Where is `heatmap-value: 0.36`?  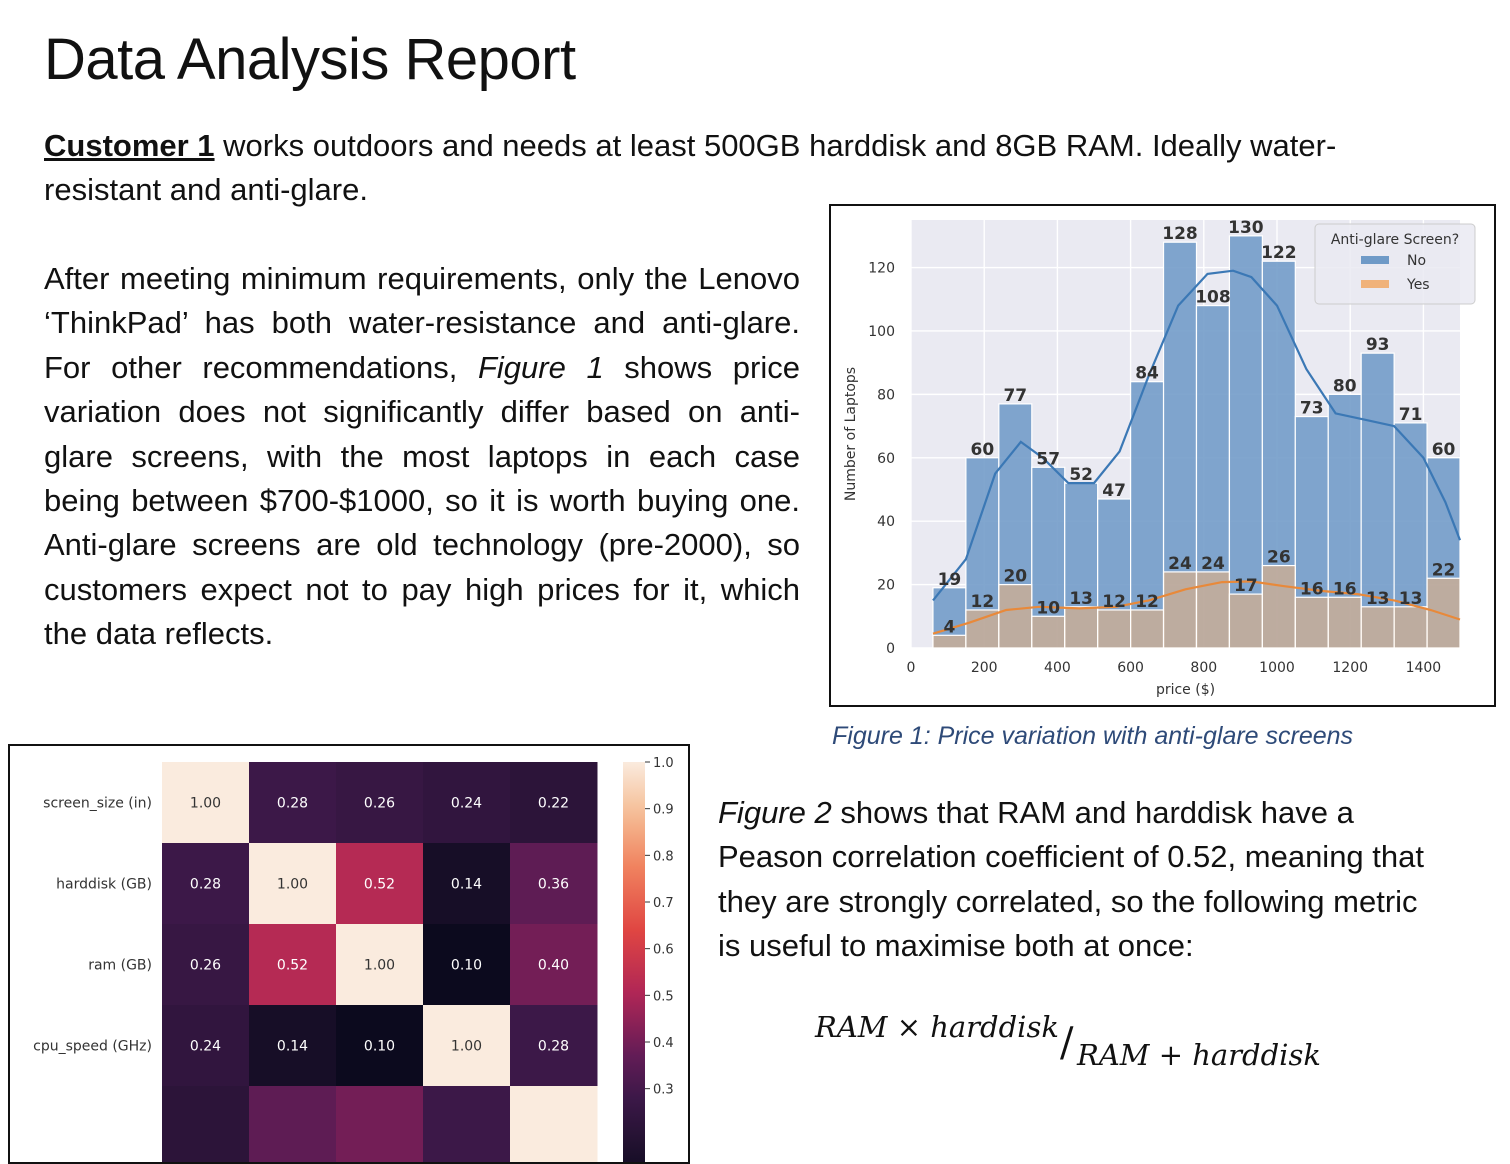
heatmap-value: 0.36 is located at coordinates (553, 885).